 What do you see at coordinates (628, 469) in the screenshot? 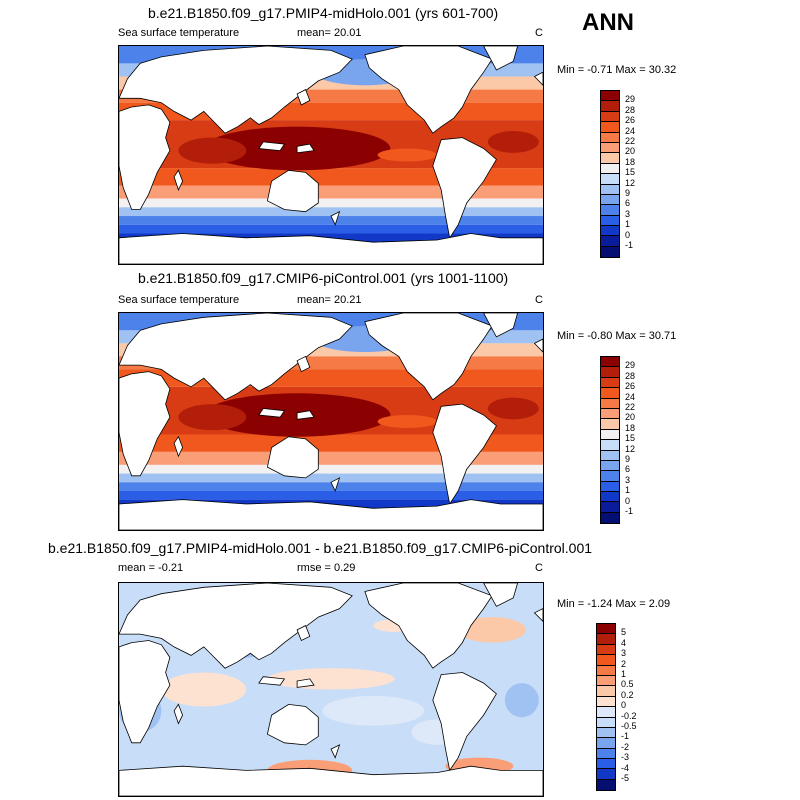
I see `colorbar-tick-label: 6` at bounding box center [628, 469].